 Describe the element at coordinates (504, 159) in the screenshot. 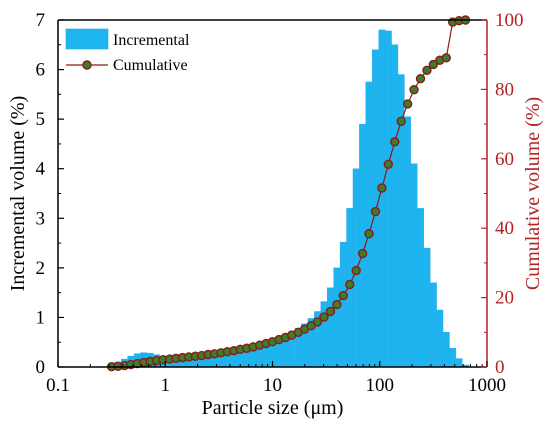

I see `y-right-tick-label: 60` at that location.